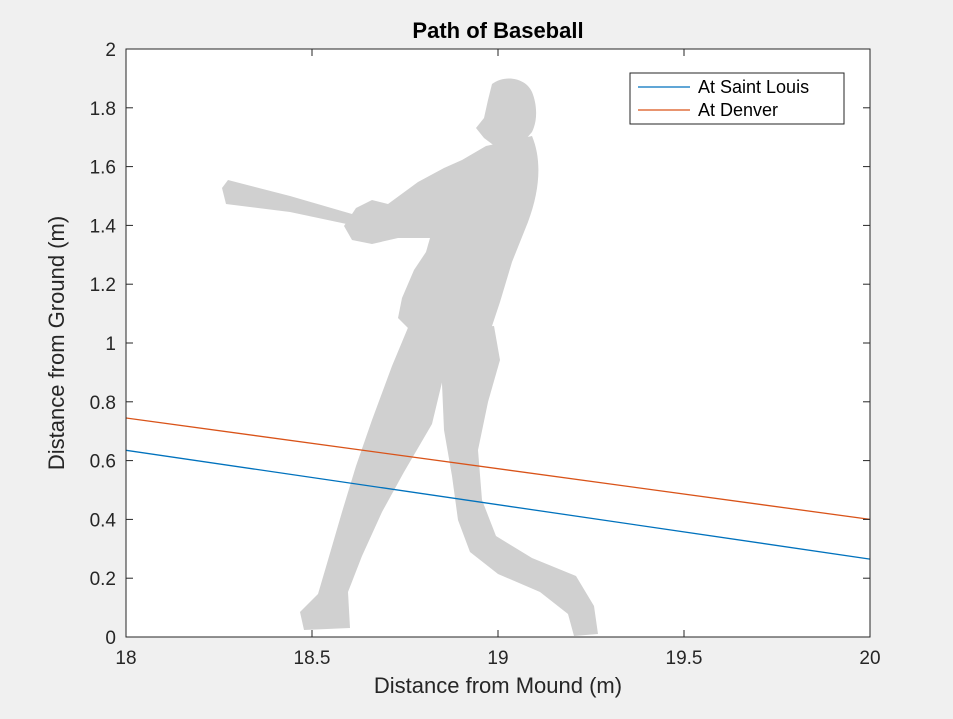 This screenshot has height=719, width=953. I want to click on x-tick-label: 20, so click(869, 658).